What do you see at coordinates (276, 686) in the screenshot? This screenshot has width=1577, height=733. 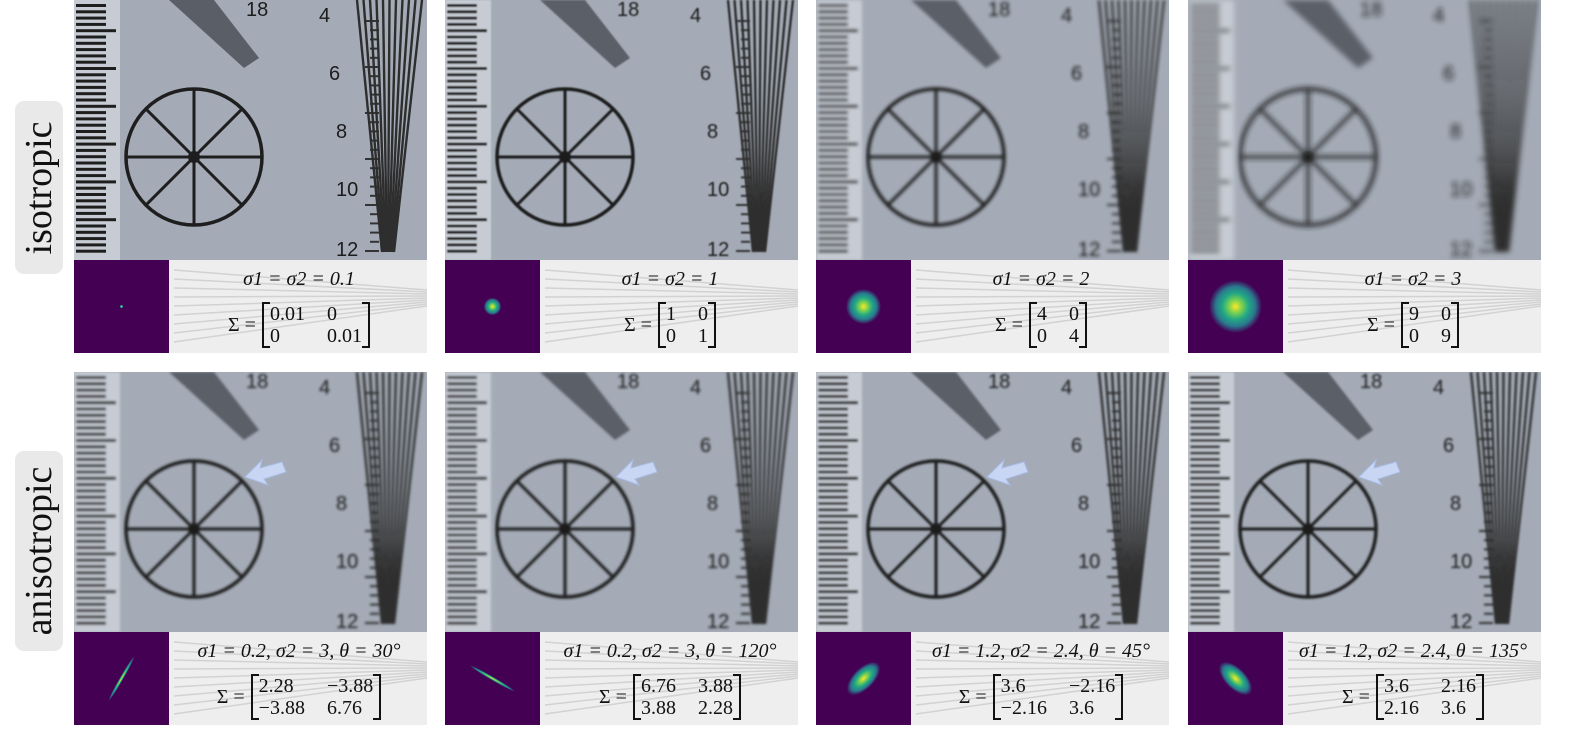 I see `matrix-cell: 2.28` at bounding box center [276, 686].